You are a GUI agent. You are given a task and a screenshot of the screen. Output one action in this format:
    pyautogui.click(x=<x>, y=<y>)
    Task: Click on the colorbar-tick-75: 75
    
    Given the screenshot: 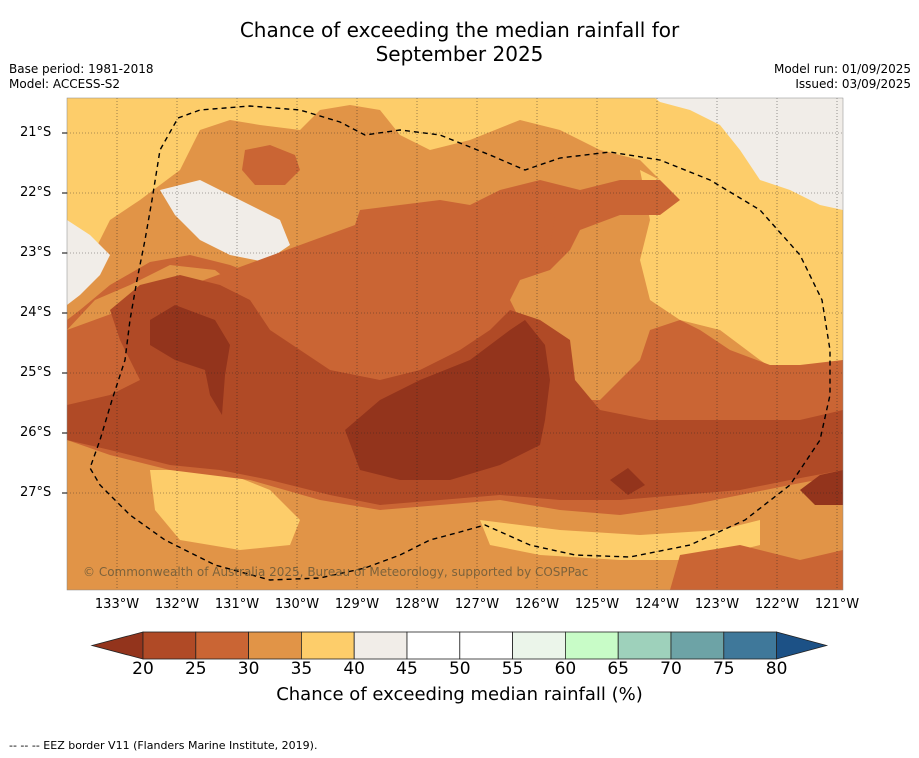 What is the action you would take?
    pyautogui.click(x=723, y=669)
    